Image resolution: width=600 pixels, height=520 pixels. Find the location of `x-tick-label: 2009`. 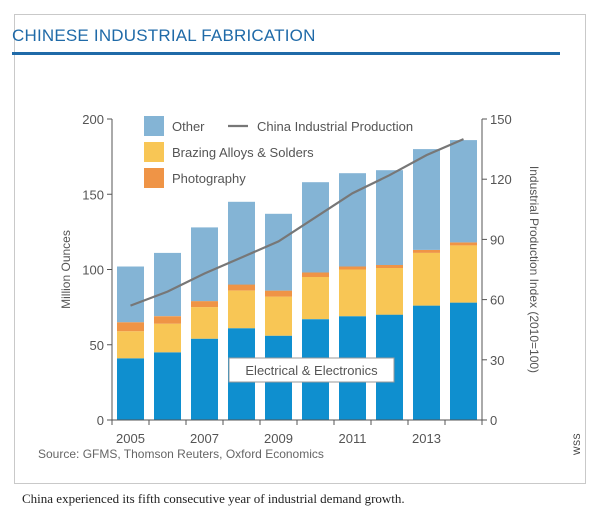

x-tick-label: 2009 is located at coordinates (278, 438).